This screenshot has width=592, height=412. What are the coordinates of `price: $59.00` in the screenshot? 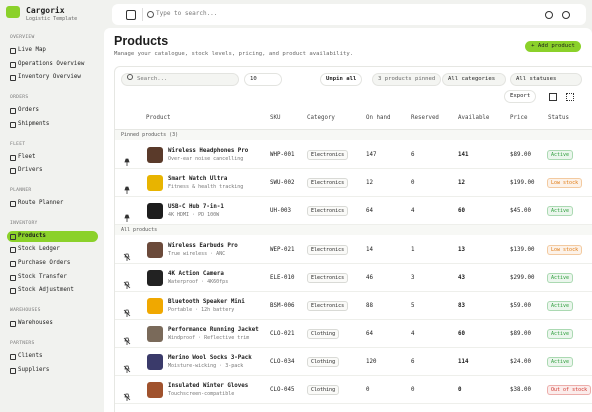 It's located at (520, 306).